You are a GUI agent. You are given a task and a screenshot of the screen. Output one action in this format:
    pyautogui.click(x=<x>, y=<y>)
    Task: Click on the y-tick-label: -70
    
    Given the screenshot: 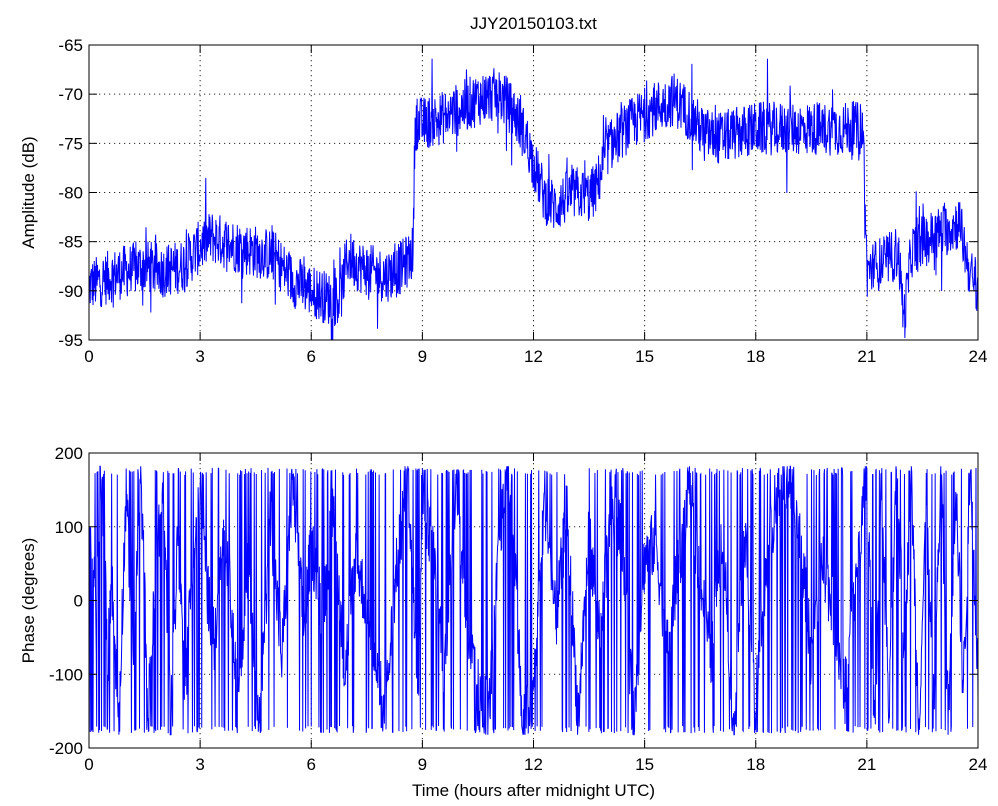 What is the action you would take?
    pyautogui.click(x=70, y=94)
    